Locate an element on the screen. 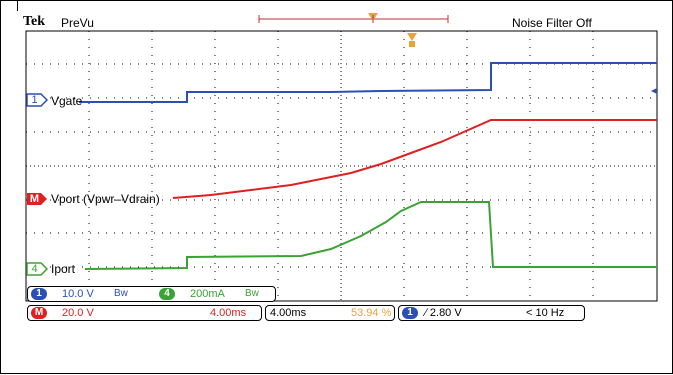 This screenshot has width=673, height=375. trigger-position-percent: 53.94 % is located at coordinates (371, 313).